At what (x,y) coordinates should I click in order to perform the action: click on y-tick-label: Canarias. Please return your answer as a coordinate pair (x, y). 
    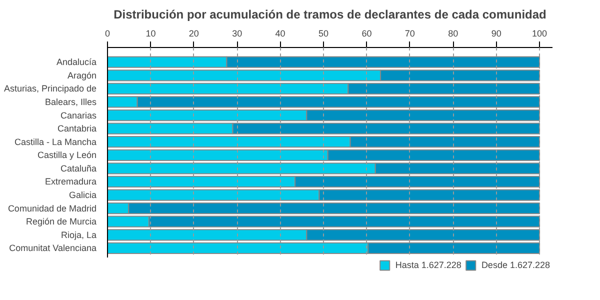
    Looking at the image, I should click on (78, 115).